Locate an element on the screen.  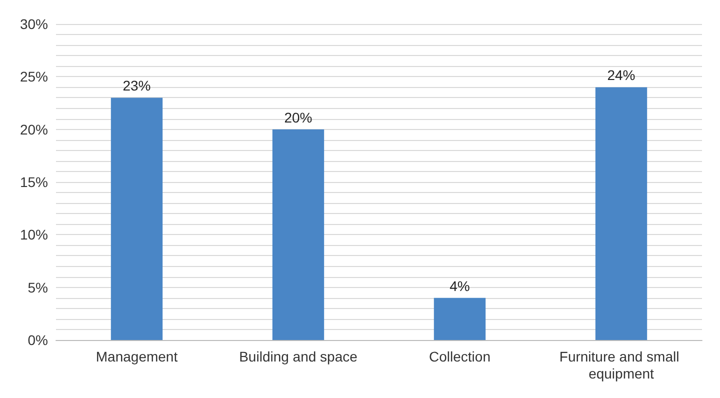
y-tick-label: 5% is located at coordinates (38, 287).